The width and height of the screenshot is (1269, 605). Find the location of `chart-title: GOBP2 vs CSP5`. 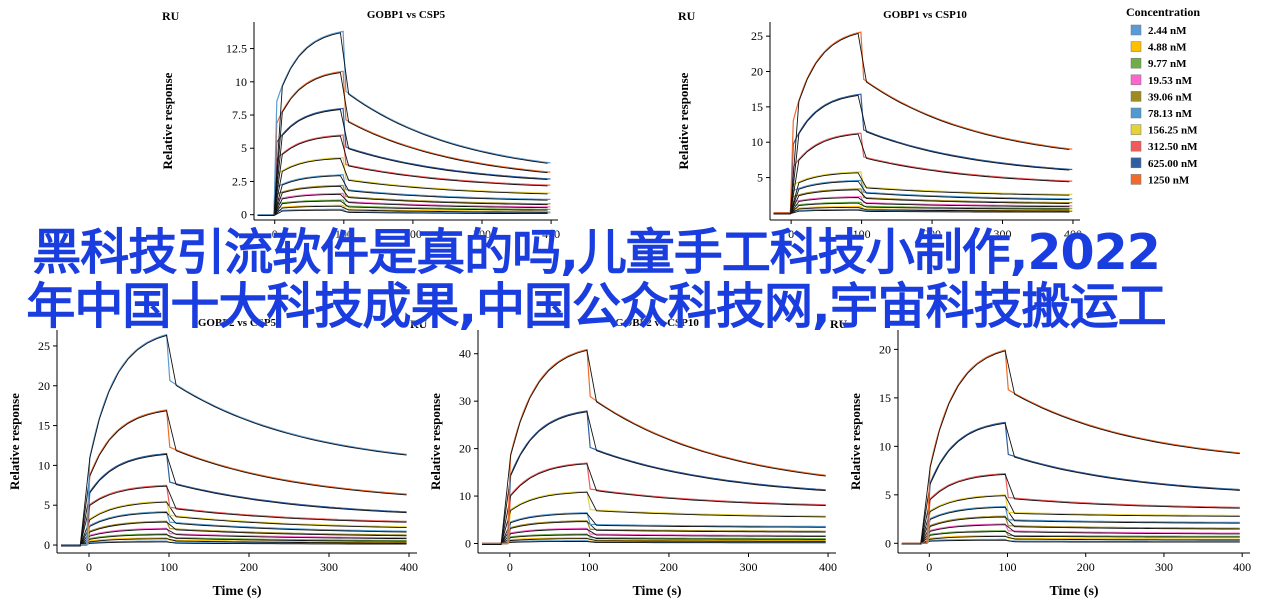

chart-title: GOBP2 vs CSP5 is located at coordinates (237, 323).